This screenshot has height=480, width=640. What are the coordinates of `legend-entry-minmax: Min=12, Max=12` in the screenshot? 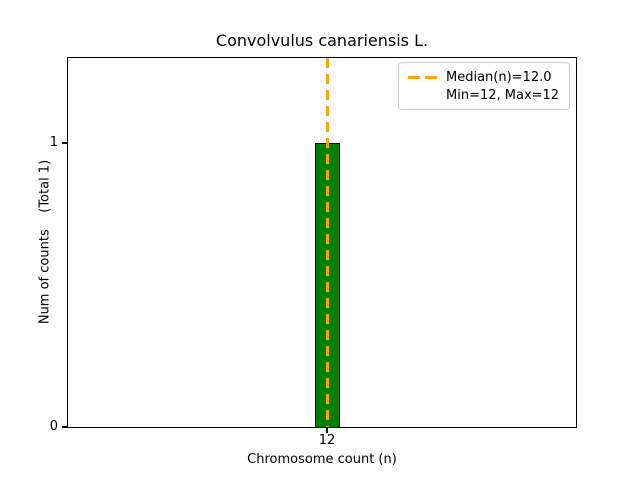 It's located at (486, 95).